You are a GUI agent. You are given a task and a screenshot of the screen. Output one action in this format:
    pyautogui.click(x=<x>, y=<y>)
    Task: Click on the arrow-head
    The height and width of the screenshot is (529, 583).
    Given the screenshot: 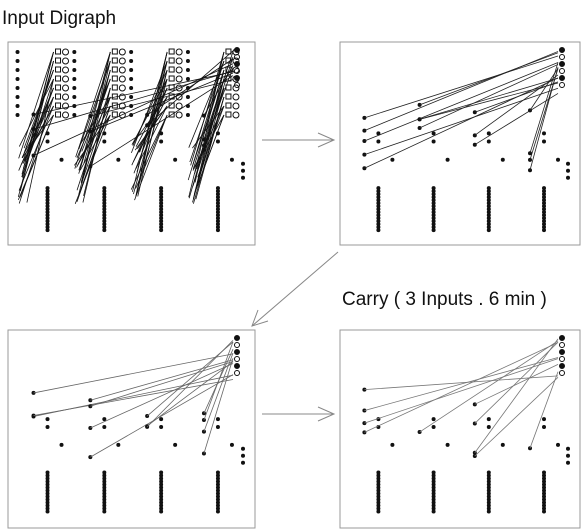 What is the action you would take?
    pyautogui.click(x=260, y=318)
    